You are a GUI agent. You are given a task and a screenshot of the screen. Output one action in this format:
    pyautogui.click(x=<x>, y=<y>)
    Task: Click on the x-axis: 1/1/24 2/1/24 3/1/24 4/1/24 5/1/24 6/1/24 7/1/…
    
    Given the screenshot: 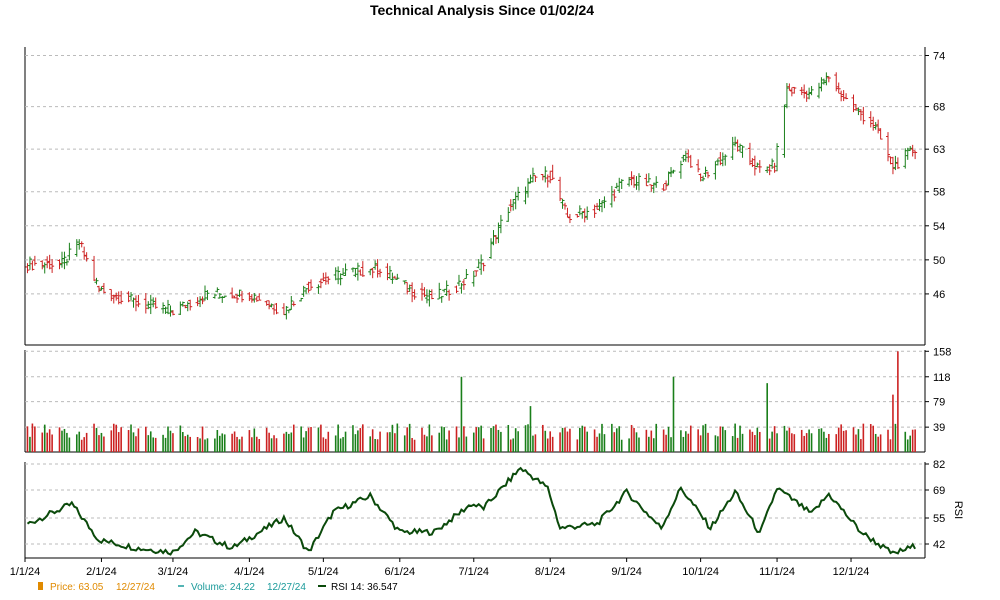 What is the action you would take?
    pyautogui.click(x=440, y=568)
    